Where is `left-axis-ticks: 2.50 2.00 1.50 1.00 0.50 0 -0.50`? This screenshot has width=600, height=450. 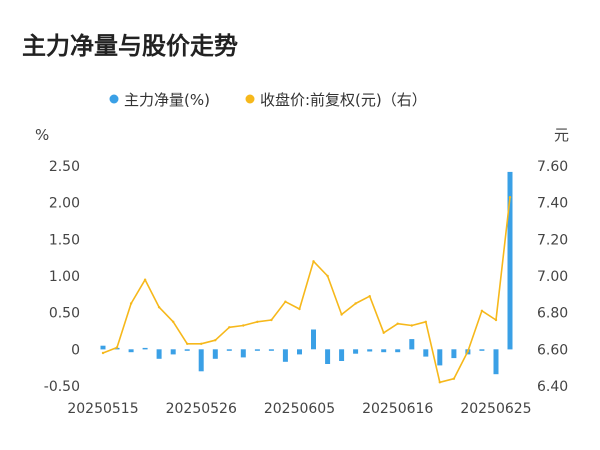
left-axis-ticks: 2.50 2.00 1.50 1.00 0.50 0 -0.50 is located at coordinates (62, 277).